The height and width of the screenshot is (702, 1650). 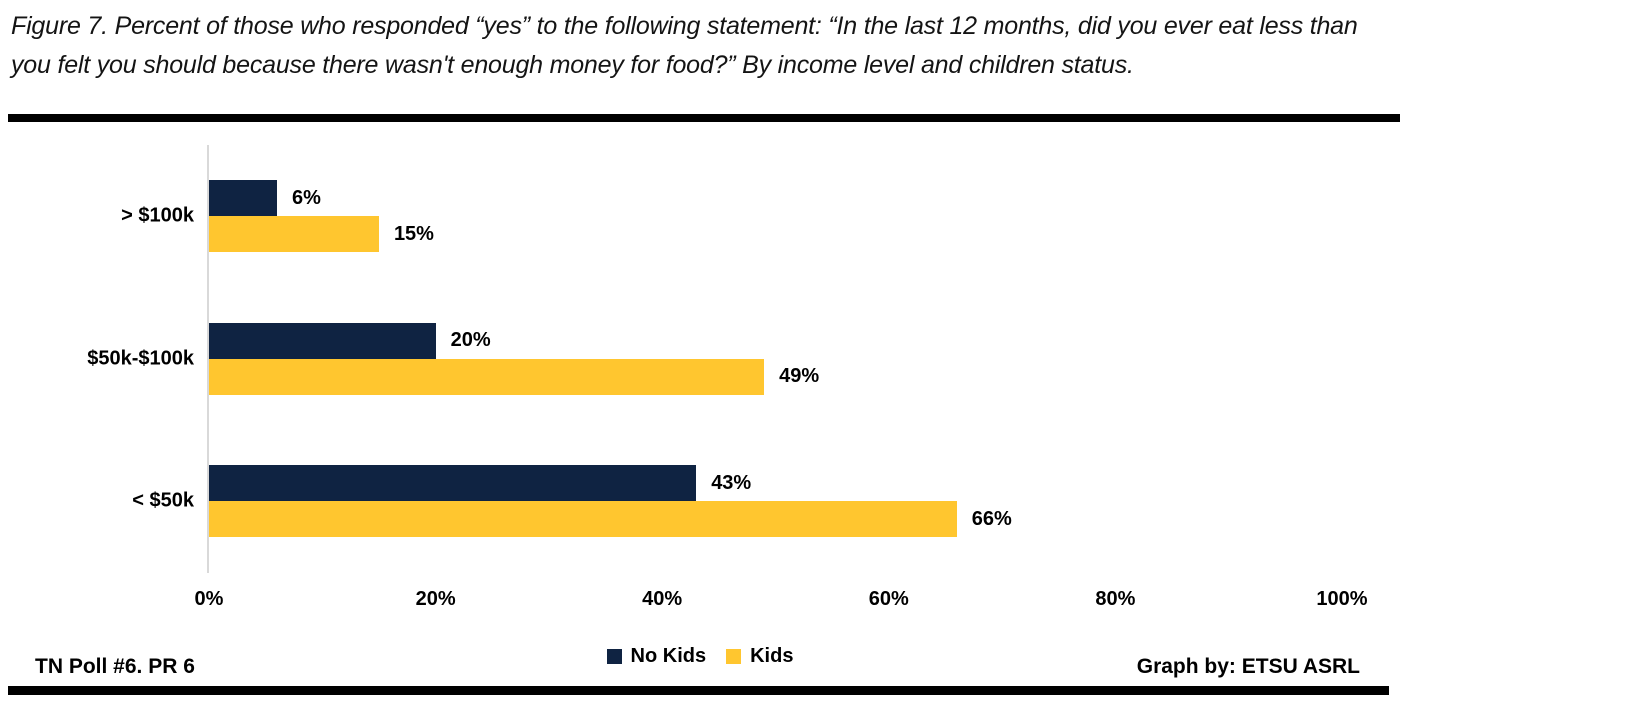 What do you see at coordinates (1115, 599) in the screenshot?
I see `x-tick-label: 80%` at bounding box center [1115, 599].